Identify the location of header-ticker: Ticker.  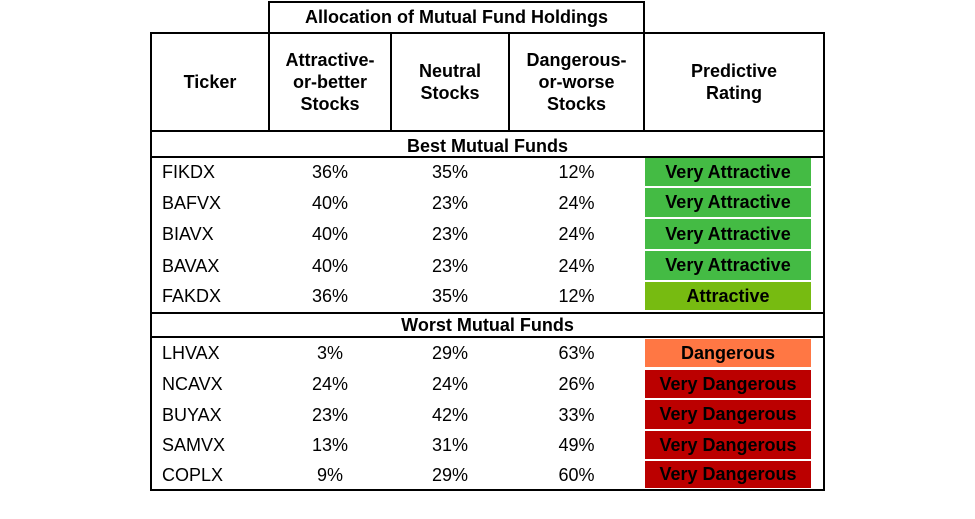
(210, 82).